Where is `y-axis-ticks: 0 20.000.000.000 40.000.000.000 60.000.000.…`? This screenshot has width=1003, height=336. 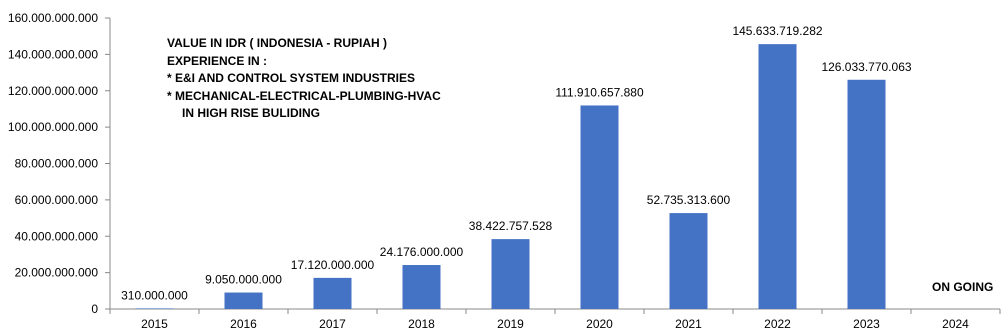
y-axis-ticks: 0 20.000.000.000 40.000.000.000 60.000.000.… is located at coordinates (59, 163).